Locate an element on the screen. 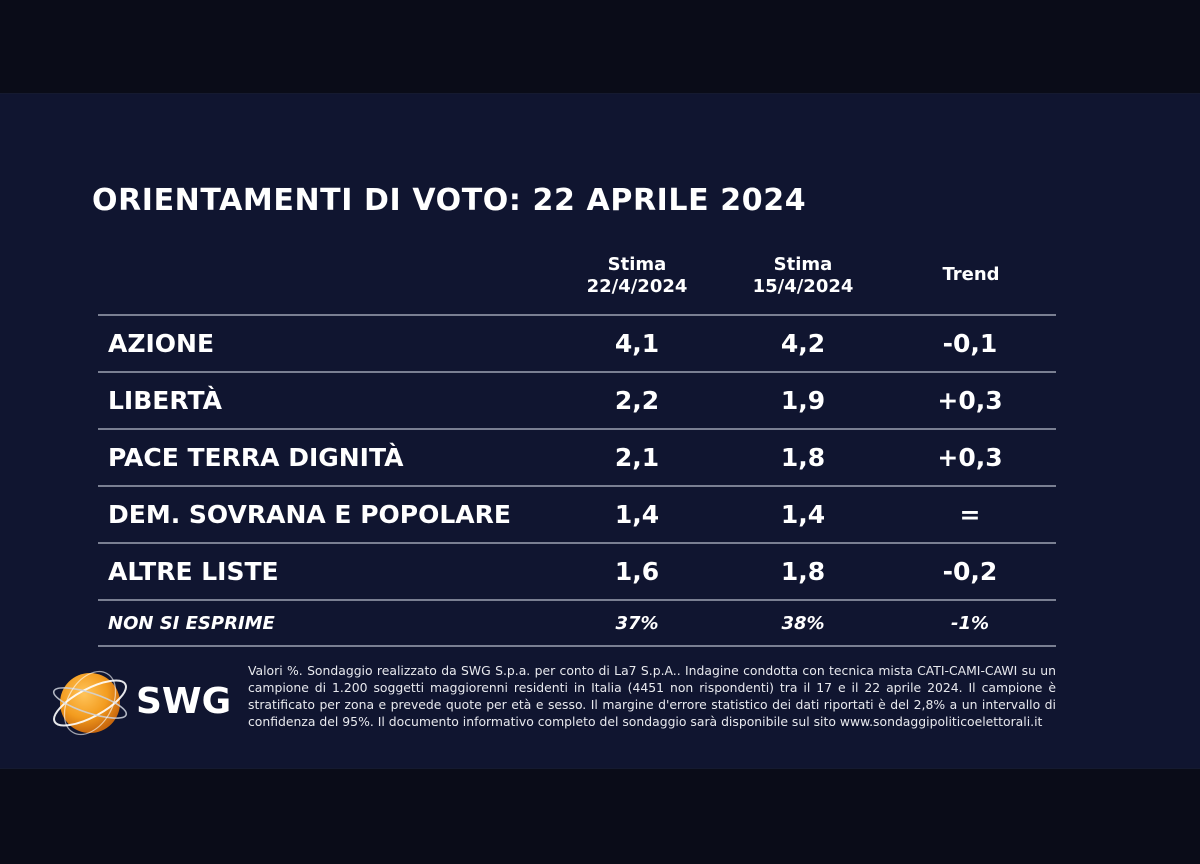 This screenshot has width=1200, height=864. estimate-previous: 38% is located at coordinates (803, 623).